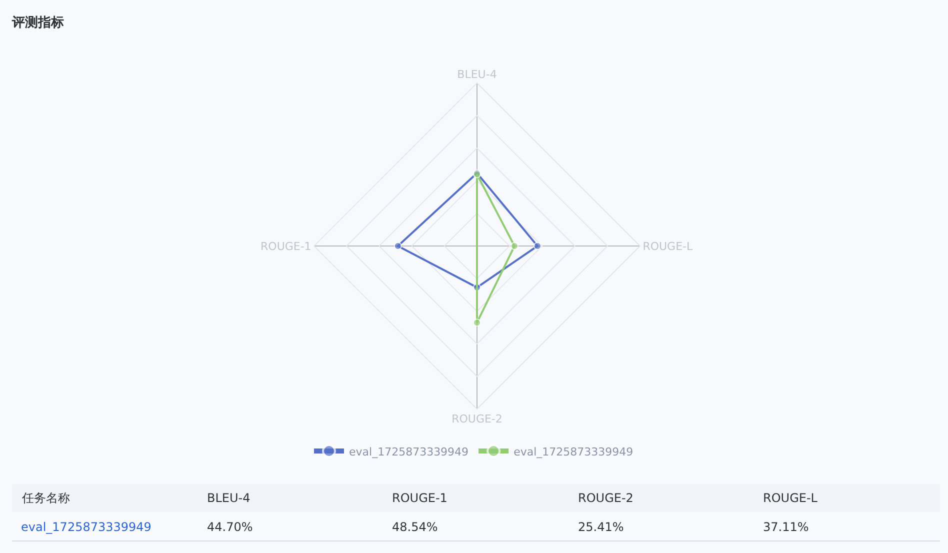  I want to click on text: ROUGE-1, so click(420, 498).